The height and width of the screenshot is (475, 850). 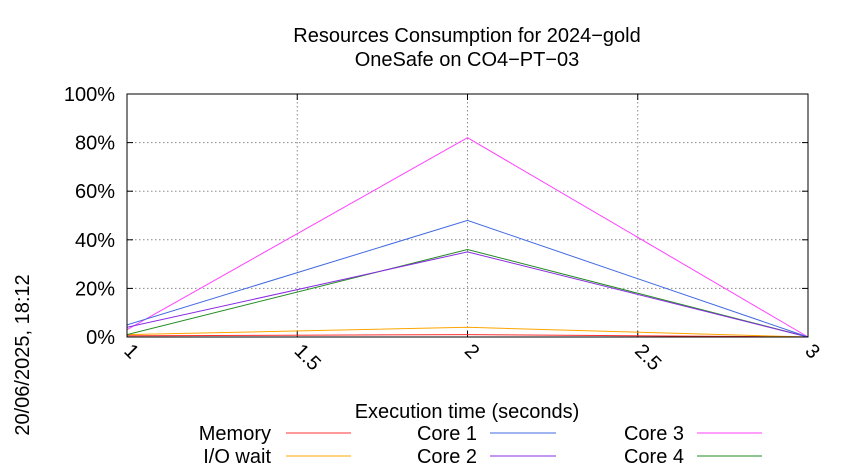 I want to click on legend-label: Core 4, so click(x=654, y=457).